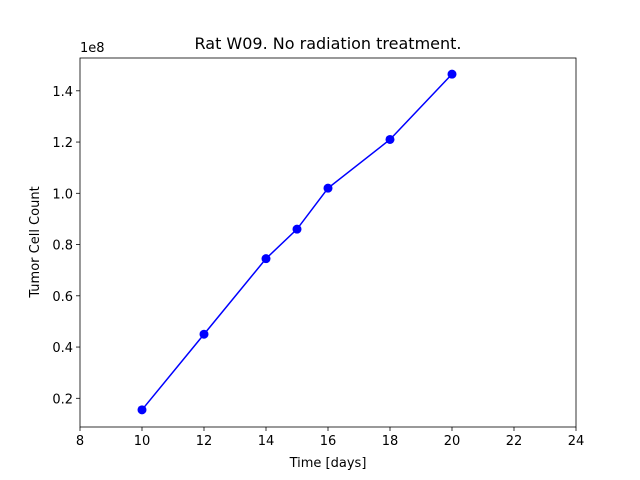 Image resolution: width=640 pixels, height=480 pixels. What do you see at coordinates (576, 441) in the screenshot?
I see `x-tick-label: 24` at bounding box center [576, 441].